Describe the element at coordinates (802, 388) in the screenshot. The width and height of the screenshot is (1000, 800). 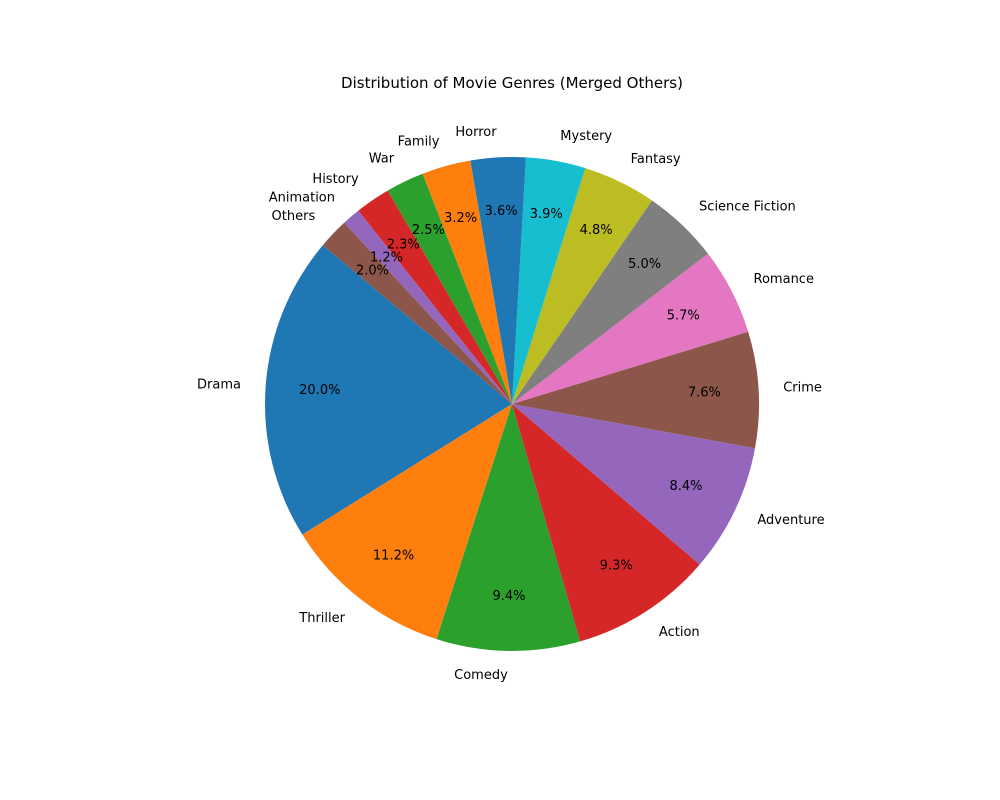
I see `slice-label-crime: Crime` at that location.